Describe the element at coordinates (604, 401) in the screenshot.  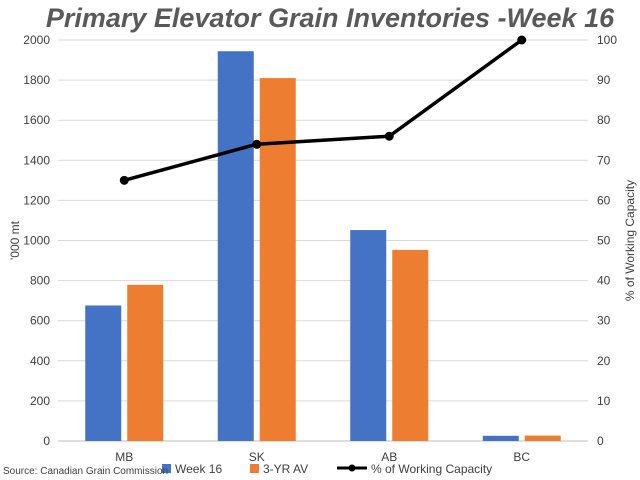
I see `right-tick-label: 10` at that location.